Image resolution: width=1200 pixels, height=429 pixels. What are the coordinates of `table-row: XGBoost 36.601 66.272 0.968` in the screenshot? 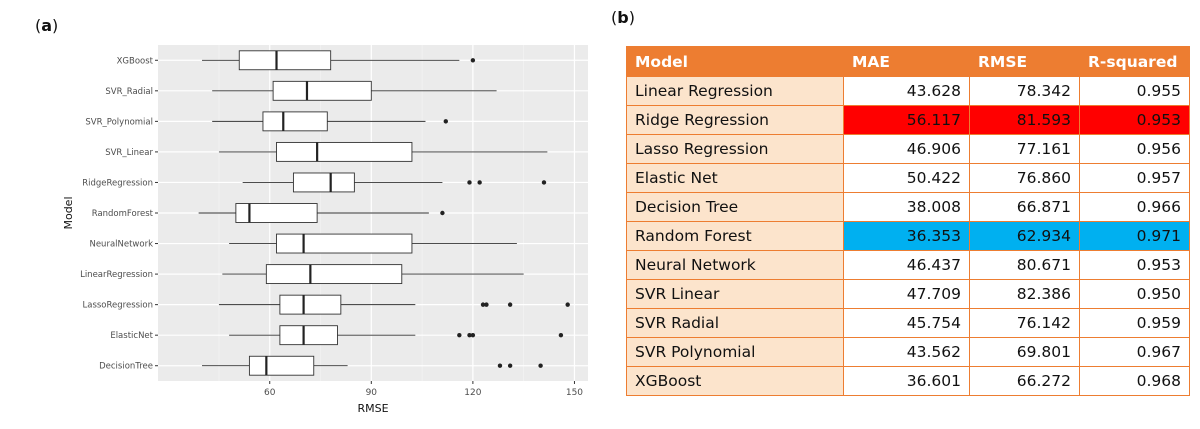 It's located at (908, 381).